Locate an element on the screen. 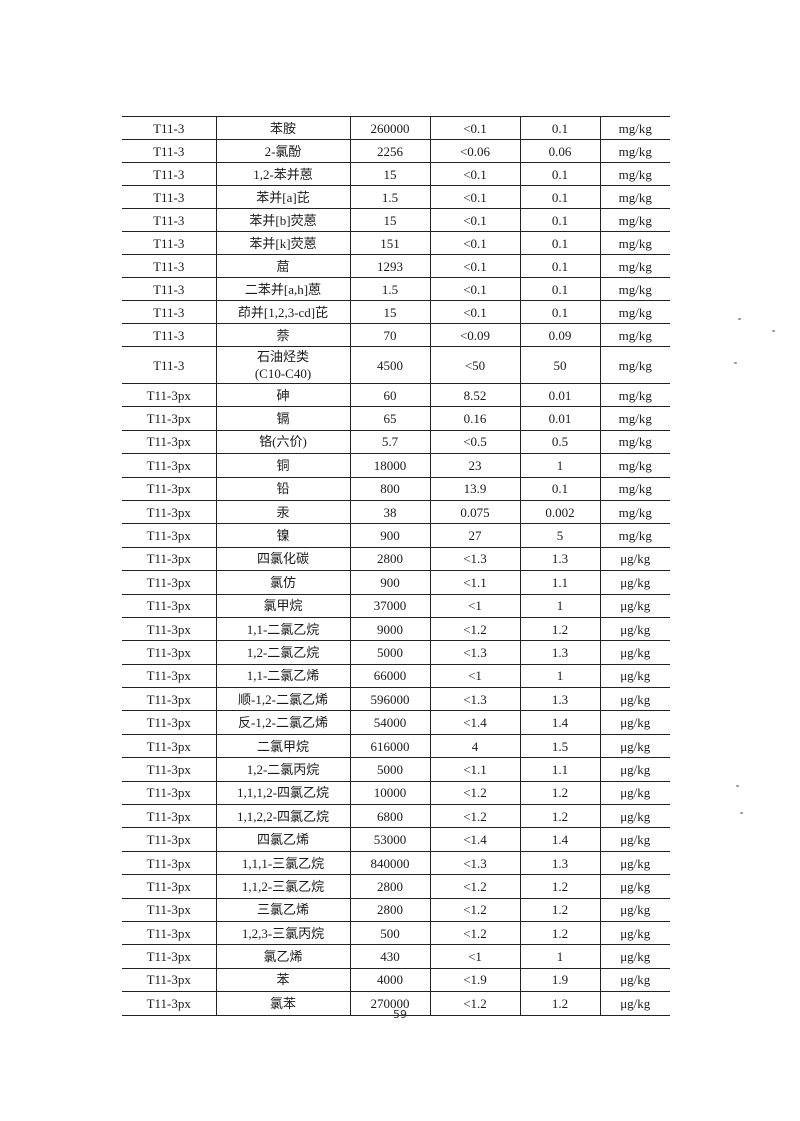 The width and height of the screenshot is (800, 1121). table-row: T11-3px 镉 65 0.16 0.01 mg/kg is located at coordinates (396, 418).